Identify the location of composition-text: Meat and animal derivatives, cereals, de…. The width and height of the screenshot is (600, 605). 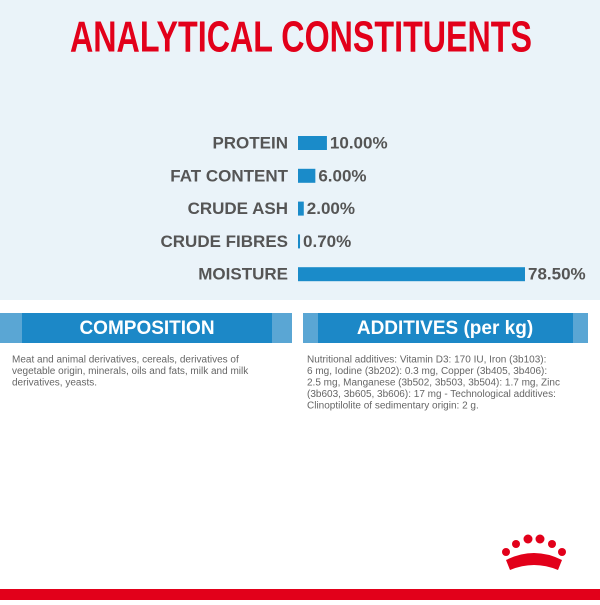
(130, 372).